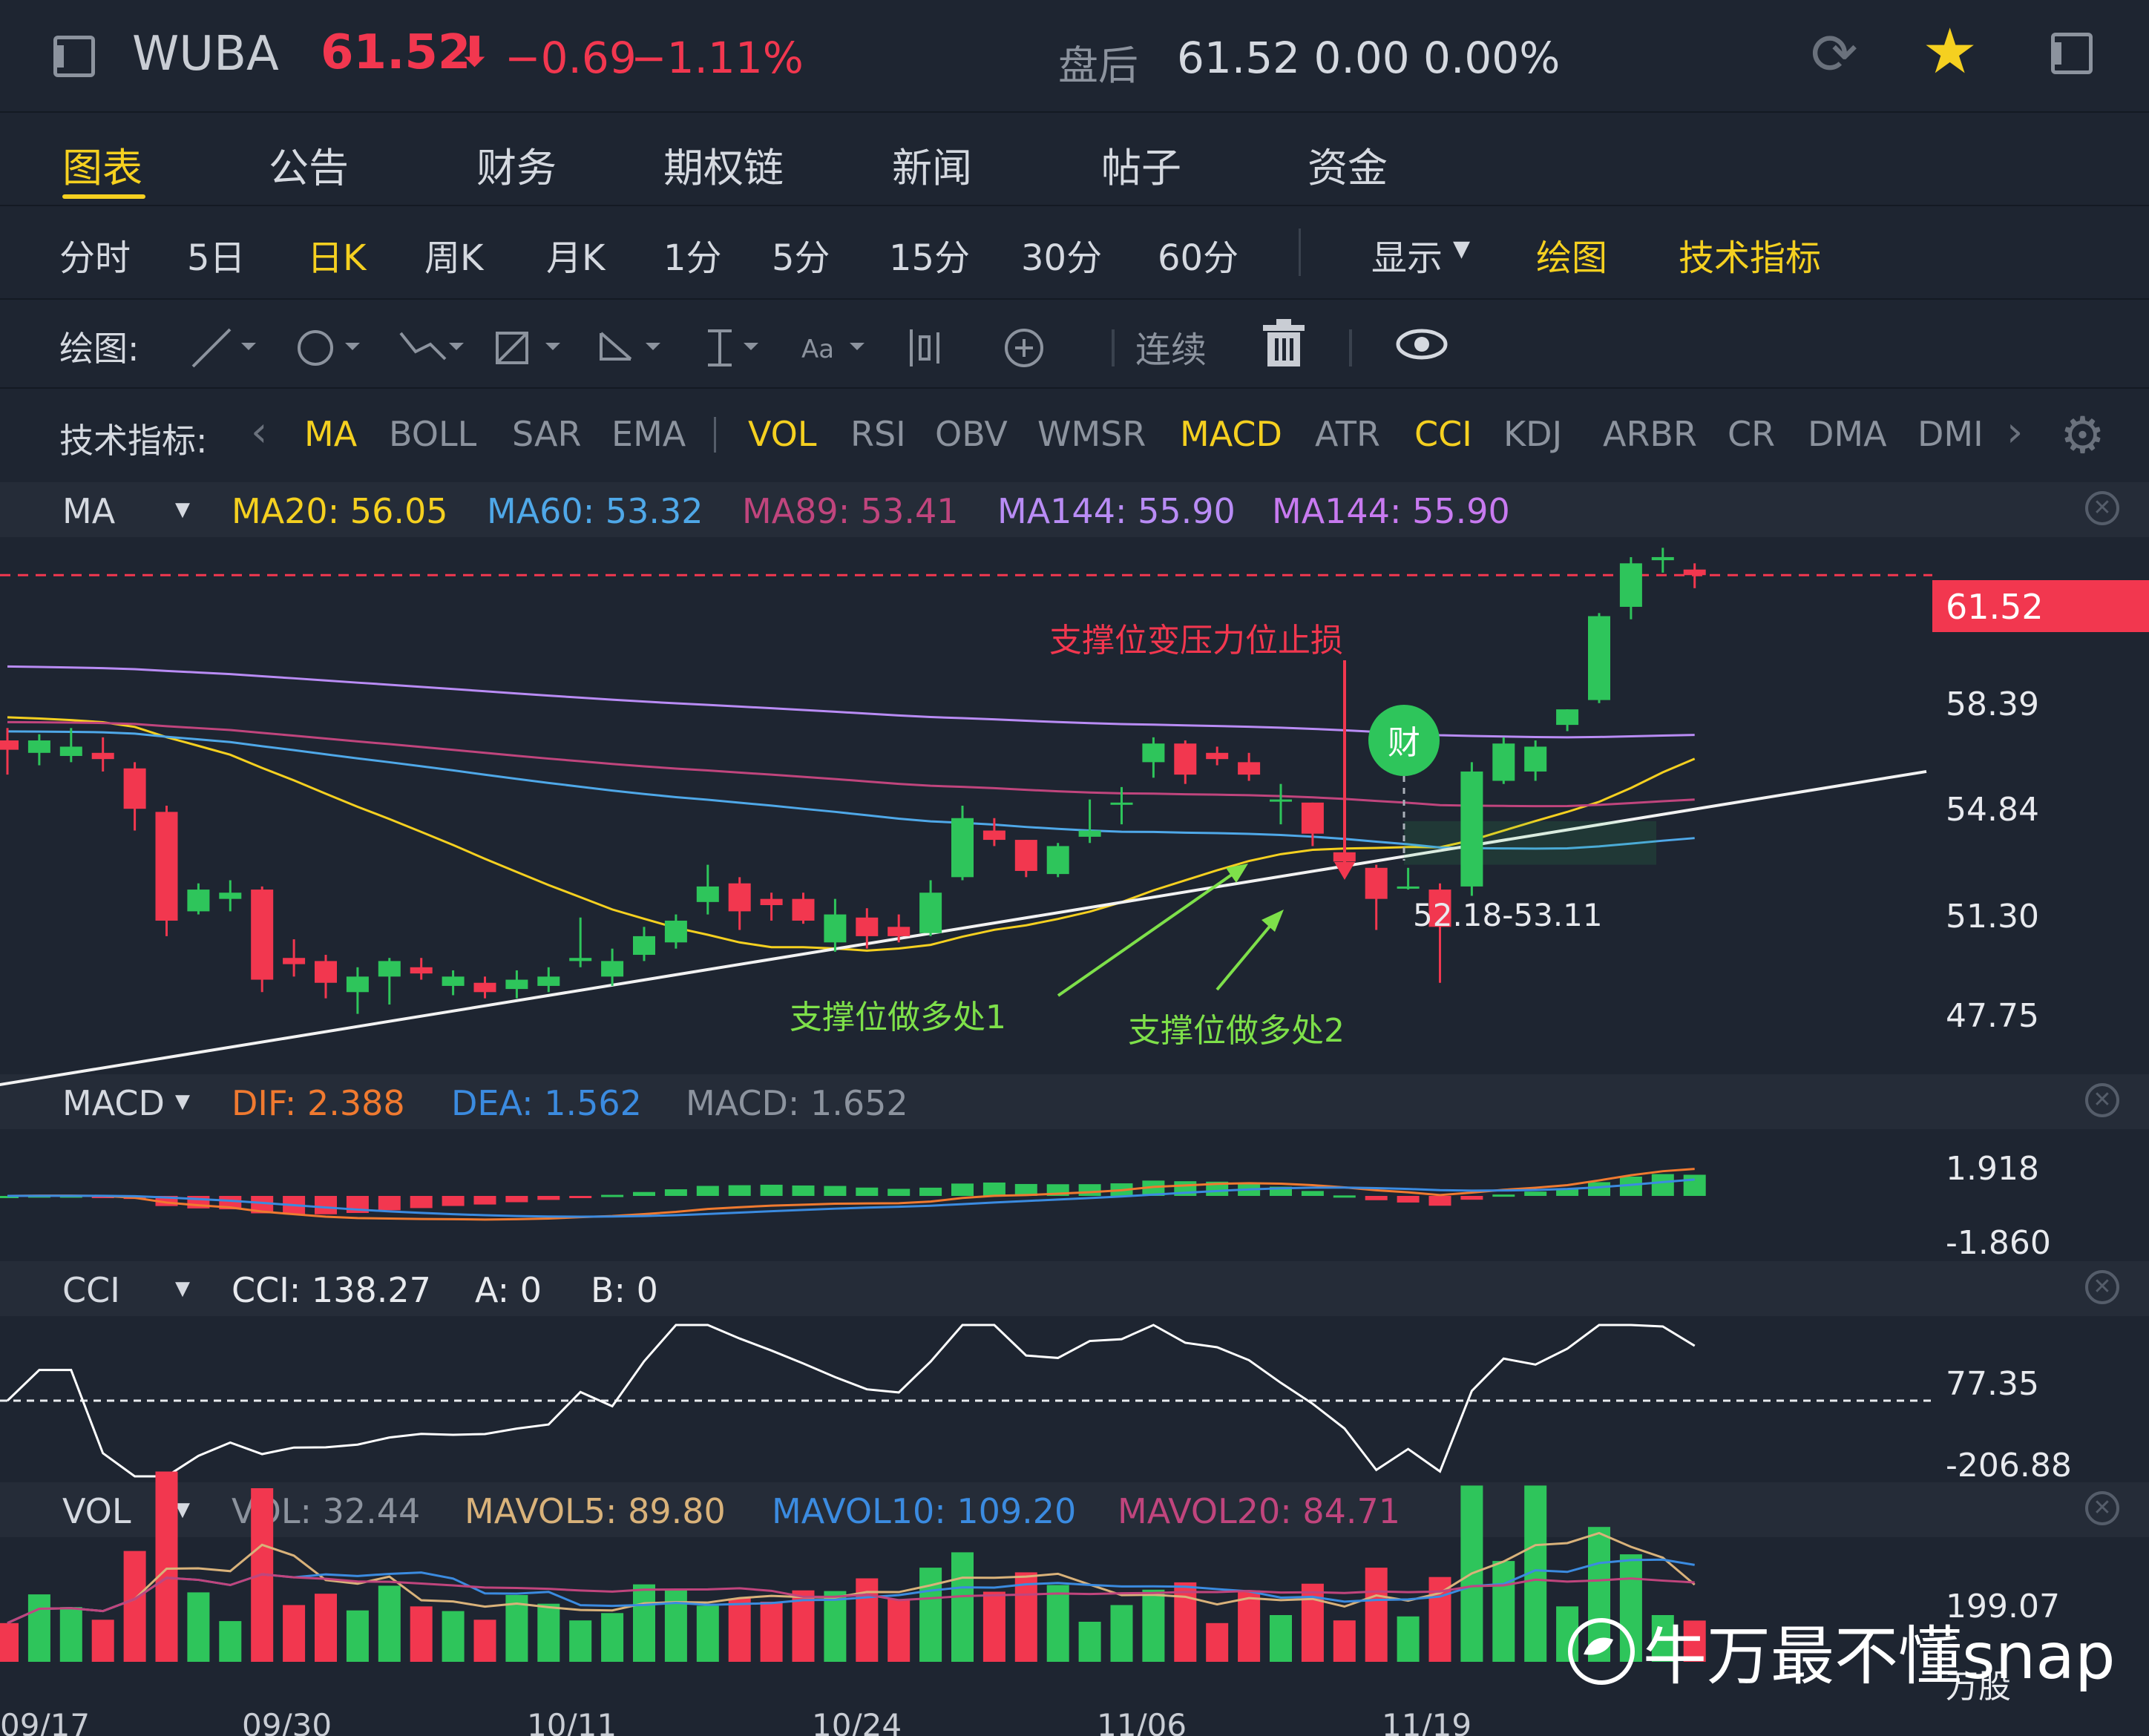  What do you see at coordinates (692, 258) in the screenshot?
I see `period-1min: 1分` at bounding box center [692, 258].